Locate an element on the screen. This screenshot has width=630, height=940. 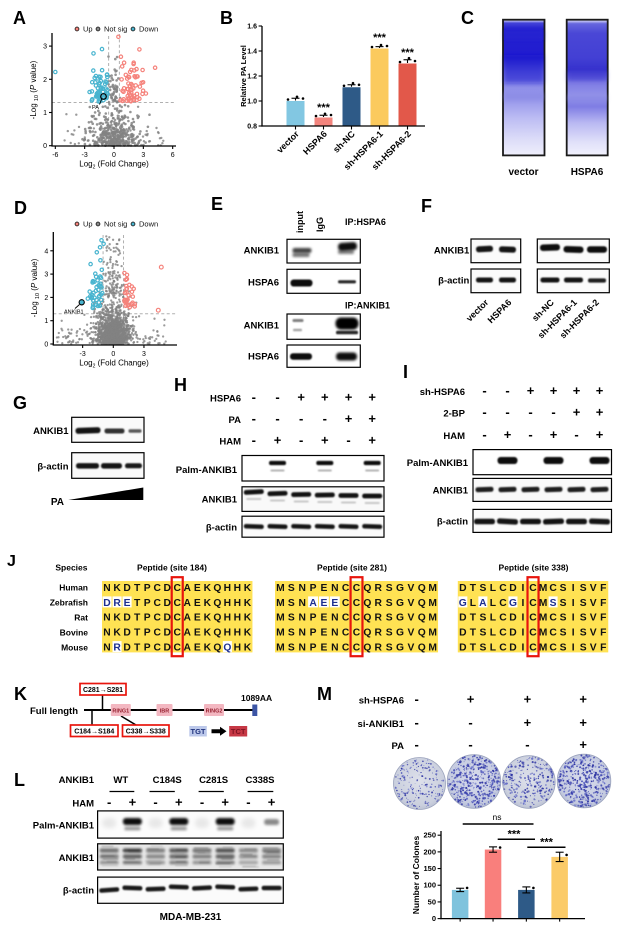
svg-text: ANKIB1 is located at coordinates (51, 431).